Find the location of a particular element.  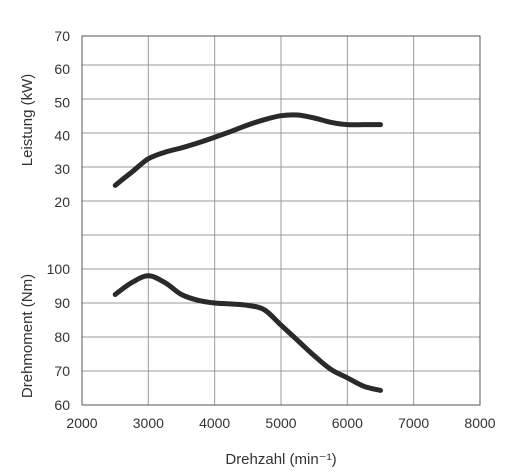

x-axis-label: Drehzahl (min⁻¹) is located at coordinates (280, 459).